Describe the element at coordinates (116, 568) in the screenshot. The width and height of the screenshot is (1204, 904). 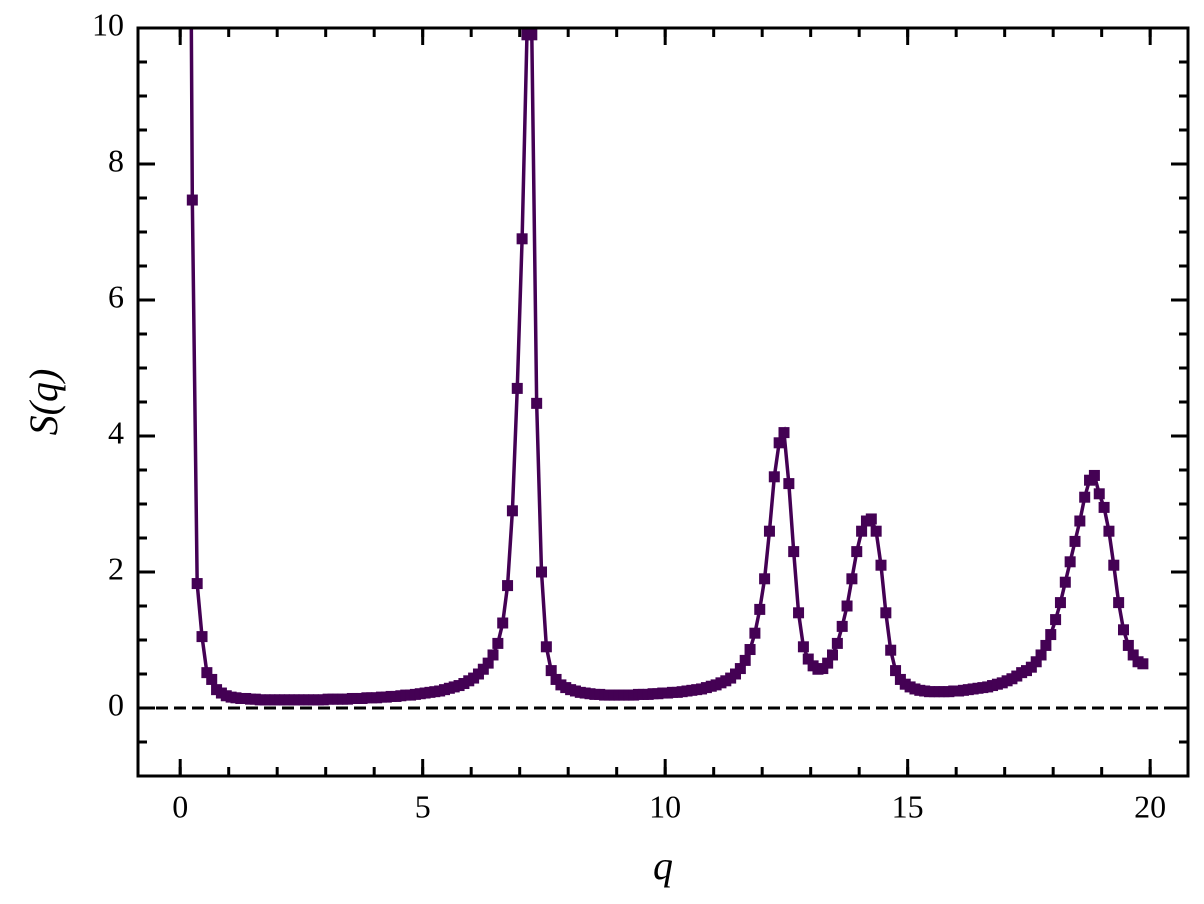
I see `y-tick-label: 2` at that location.